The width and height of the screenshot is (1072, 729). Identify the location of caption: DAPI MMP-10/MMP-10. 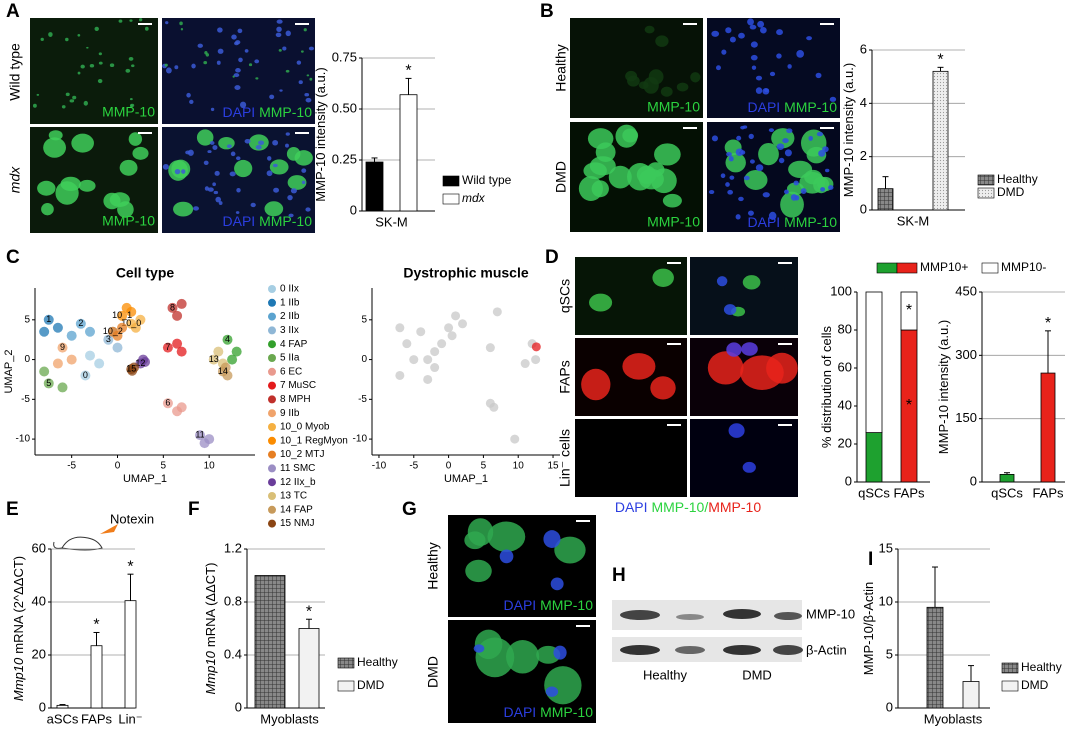
(688, 507).